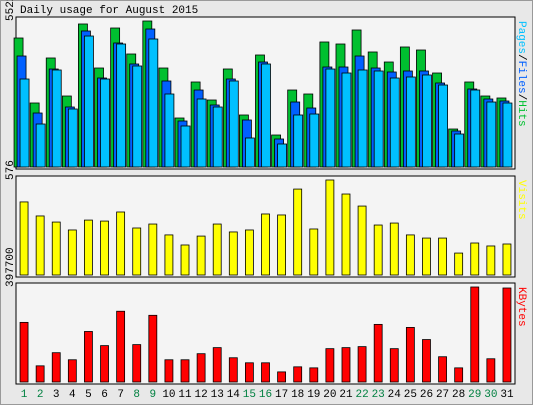  What do you see at coordinates (168, 395) in the screenshot?
I see `x-tick-label: 10` at bounding box center [168, 395].